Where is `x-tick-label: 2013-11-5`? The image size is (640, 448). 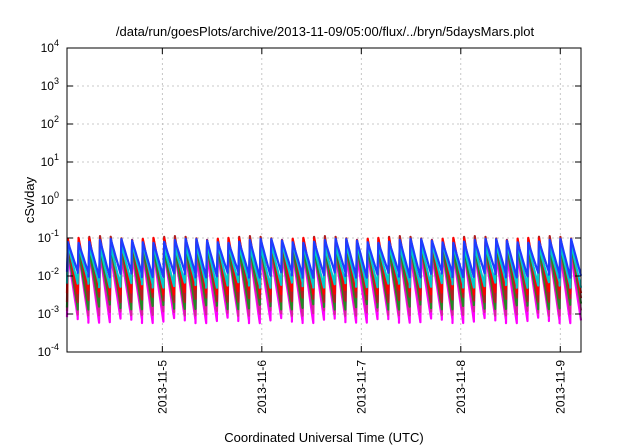 x-tick-label: 2013-11-5 is located at coordinates (162, 387).